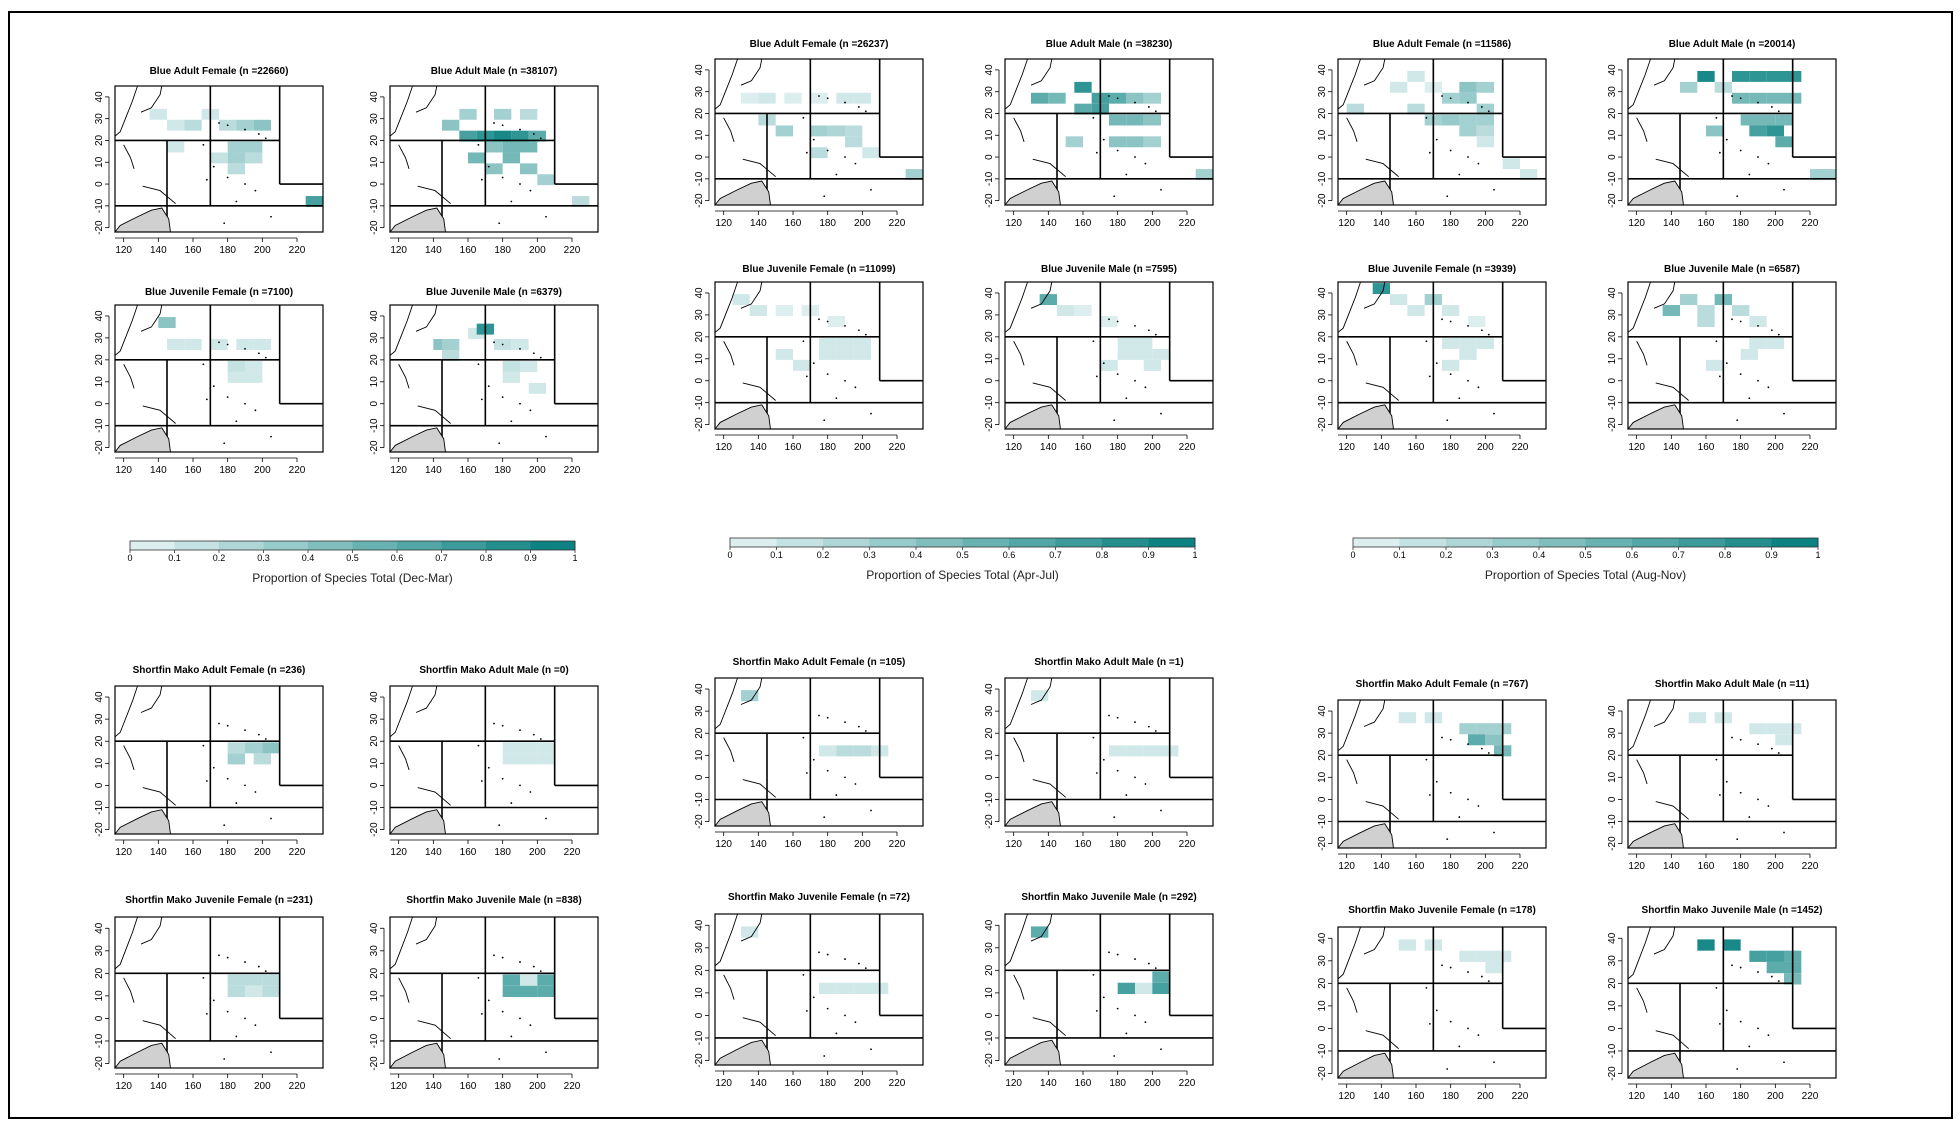 The width and height of the screenshot is (1960, 1127). I want to click on panel-title: Shortfin Mako Juvenile Male (n =1452), so click(1732, 910).